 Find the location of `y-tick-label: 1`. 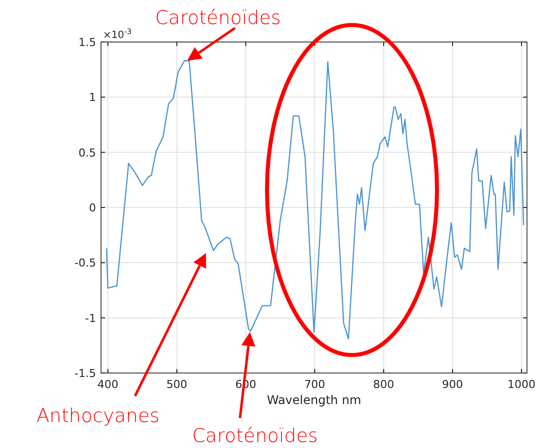

y-tick-label: 1 is located at coordinates (92, 97).